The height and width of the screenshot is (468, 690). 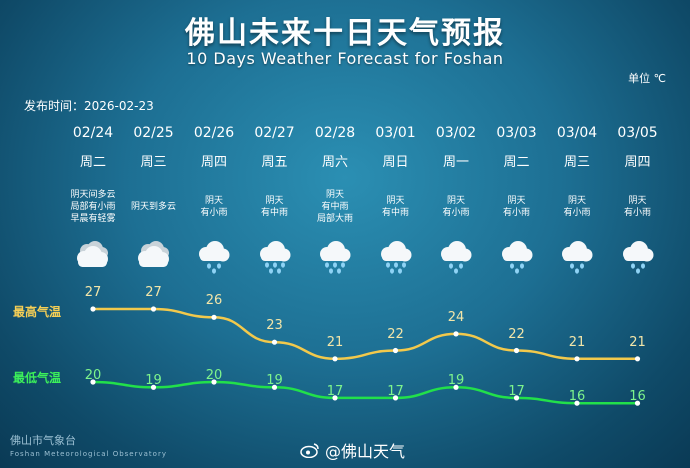 I want to click on day-date: 03/03, so click(x=516, y=133).